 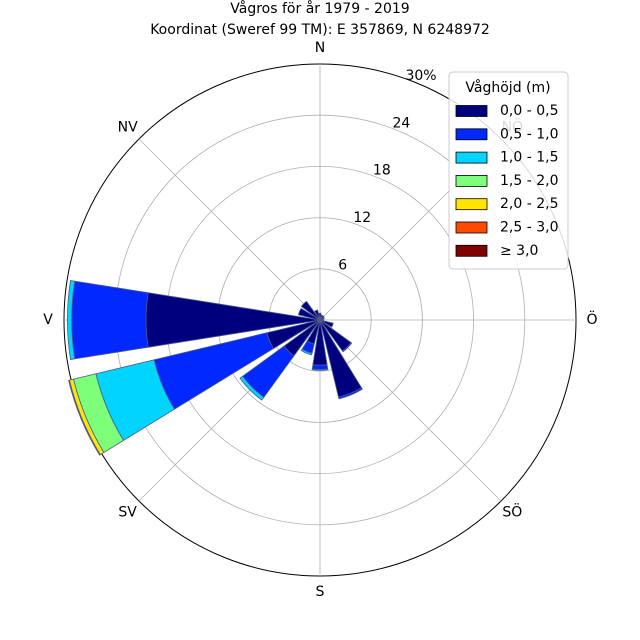 I want to click on direction-label-SÖ: SÖ, so click(x=512, y=511).